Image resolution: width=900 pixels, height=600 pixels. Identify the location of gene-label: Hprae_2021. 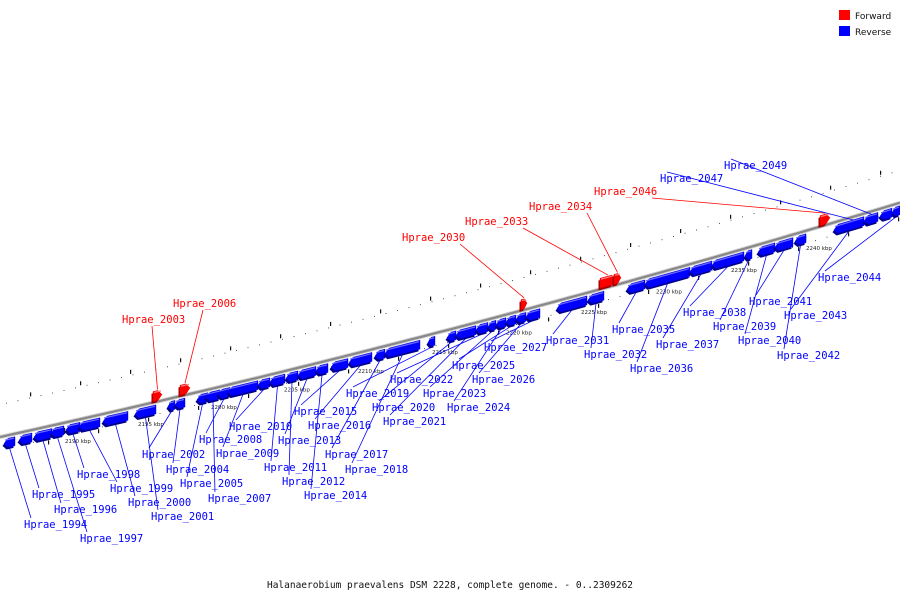
(414, 422).